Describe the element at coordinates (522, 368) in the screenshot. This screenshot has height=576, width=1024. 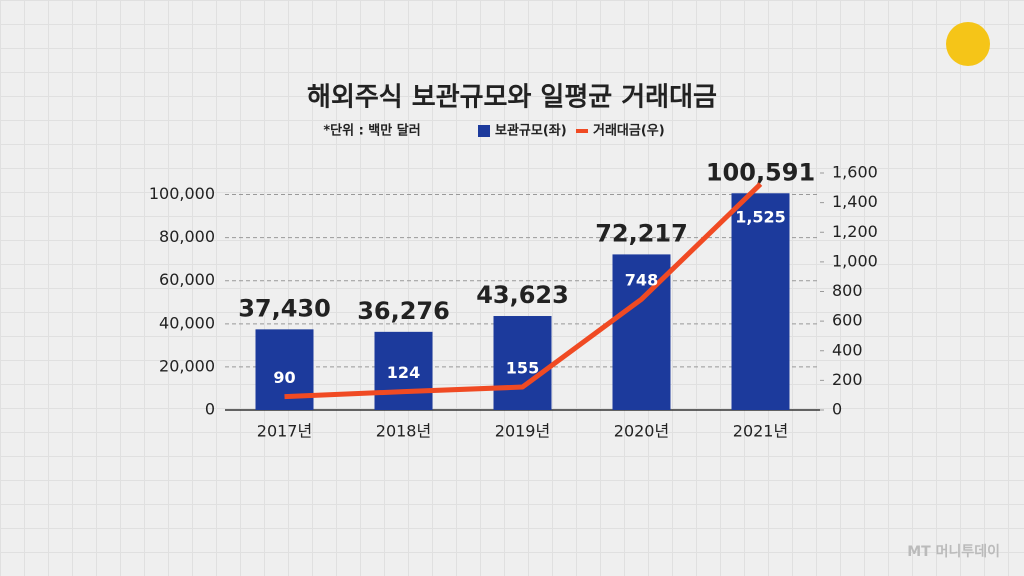
I see `line-value-label: 155` at that location.